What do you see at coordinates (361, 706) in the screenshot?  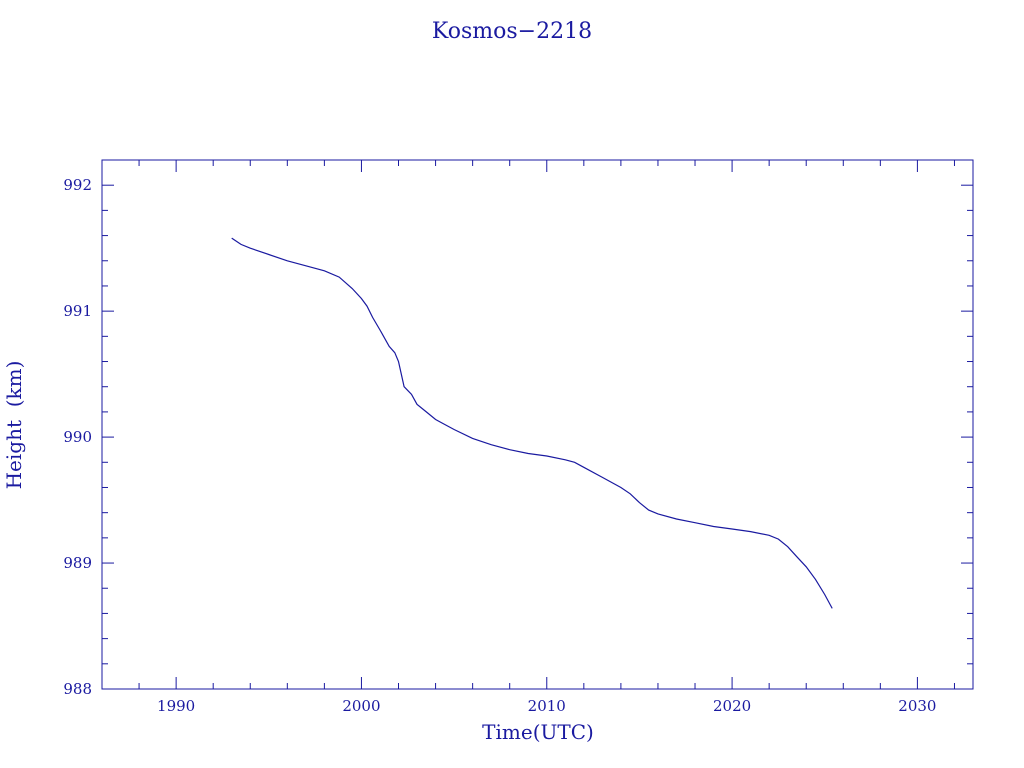 I see `x-tick-label: 2000` at bounding box center [361, 706].